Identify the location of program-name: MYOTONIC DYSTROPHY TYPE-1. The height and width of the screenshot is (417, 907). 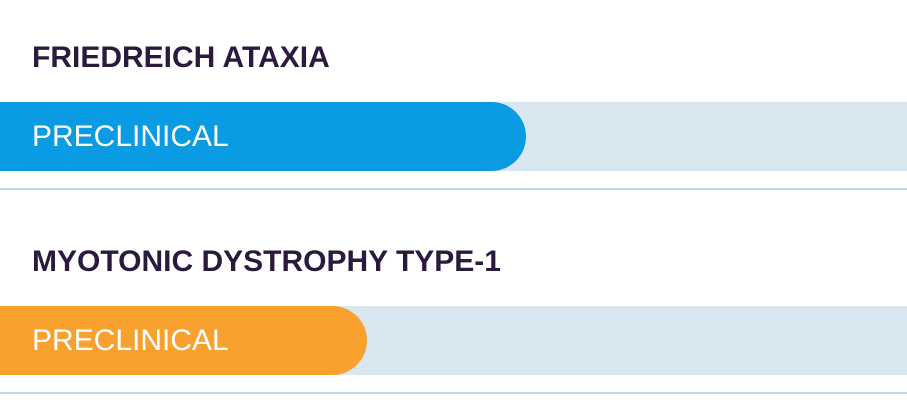
(266, 261).